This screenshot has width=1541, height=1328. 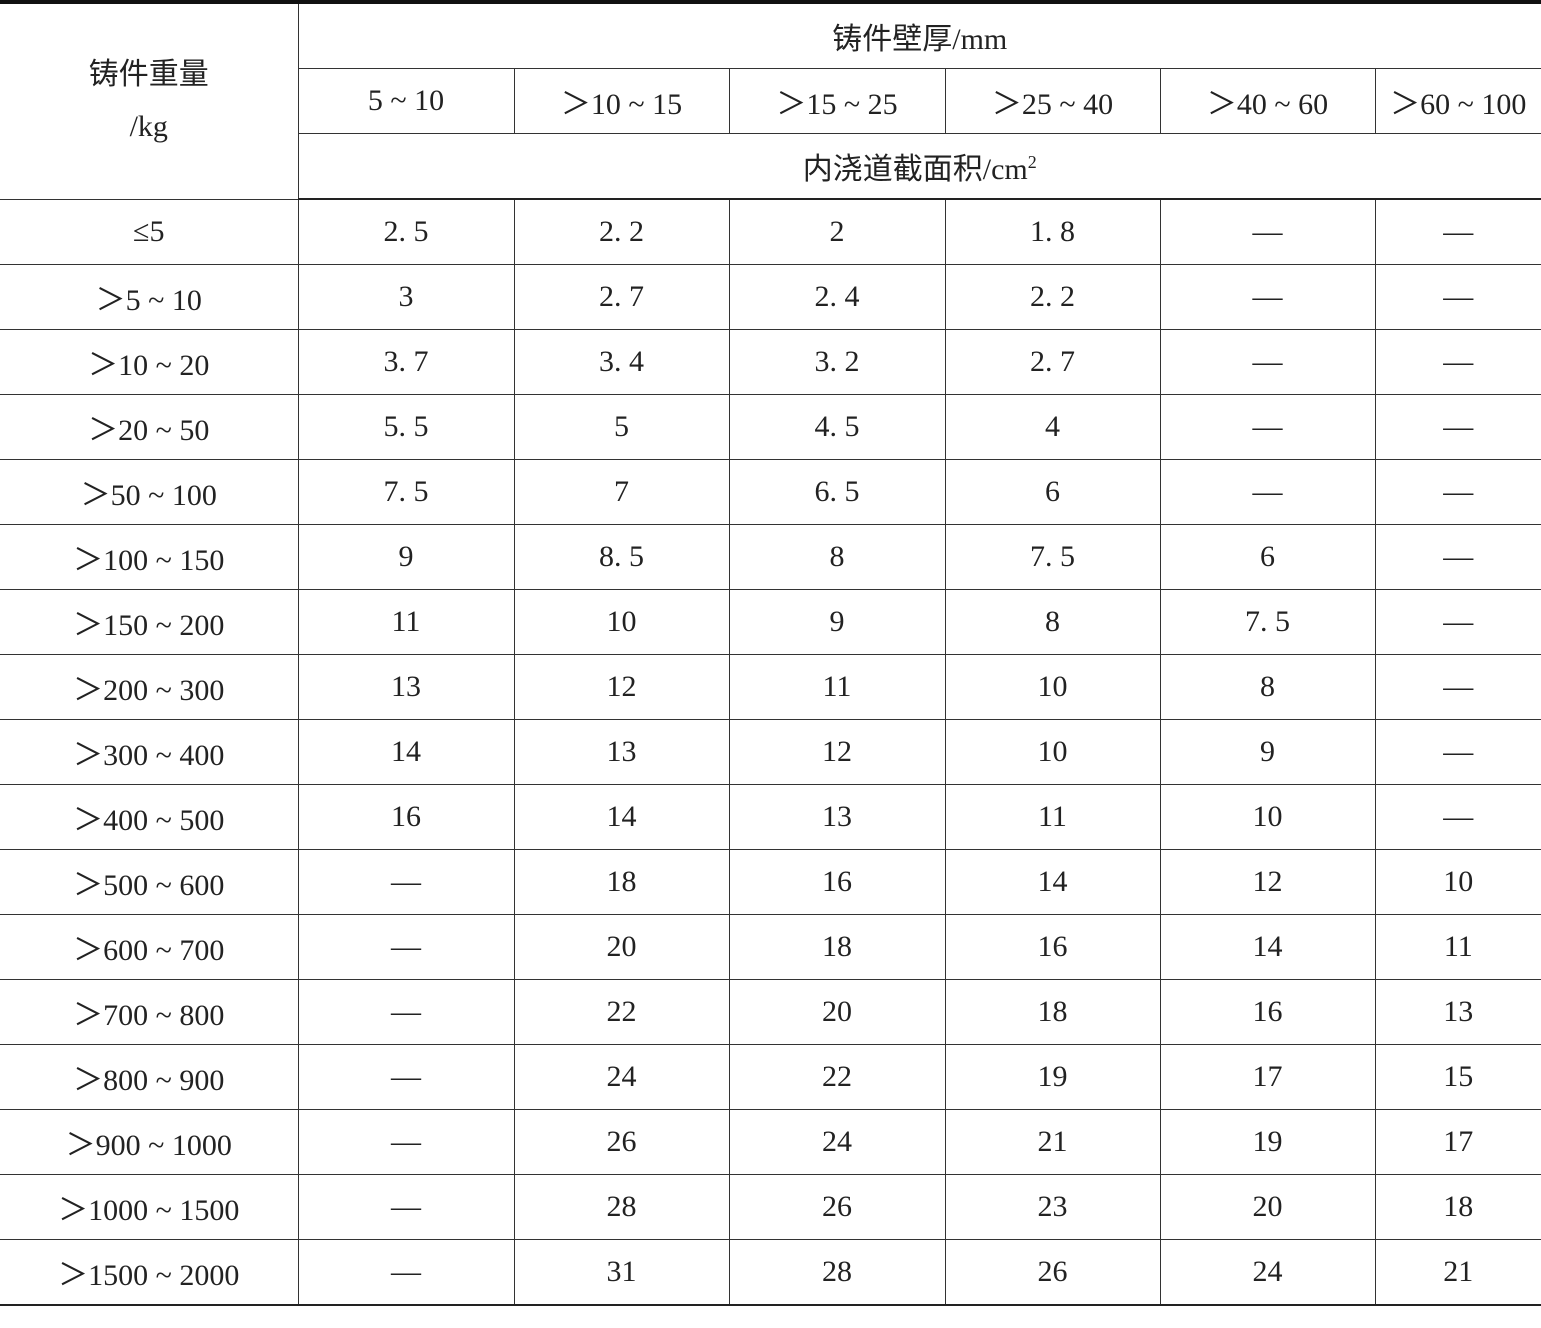 What do you see at coordinates (1052, 427) in the screenshot?
I see `area-cell: 4` at bounding box center [1052, 427].